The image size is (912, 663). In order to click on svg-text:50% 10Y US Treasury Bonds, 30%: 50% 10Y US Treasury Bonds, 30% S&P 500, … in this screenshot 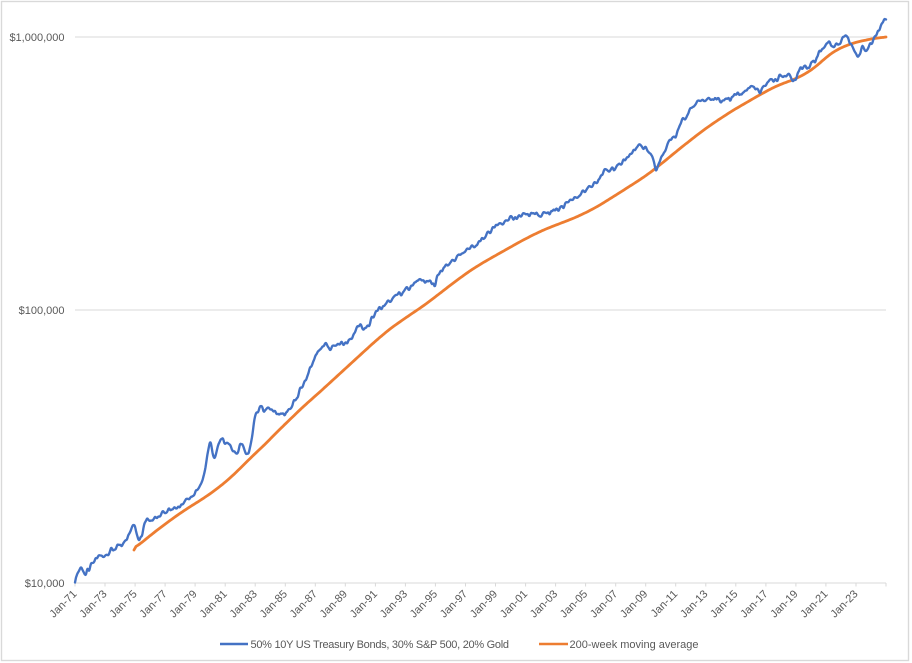, I will do `click(380, 645)`.